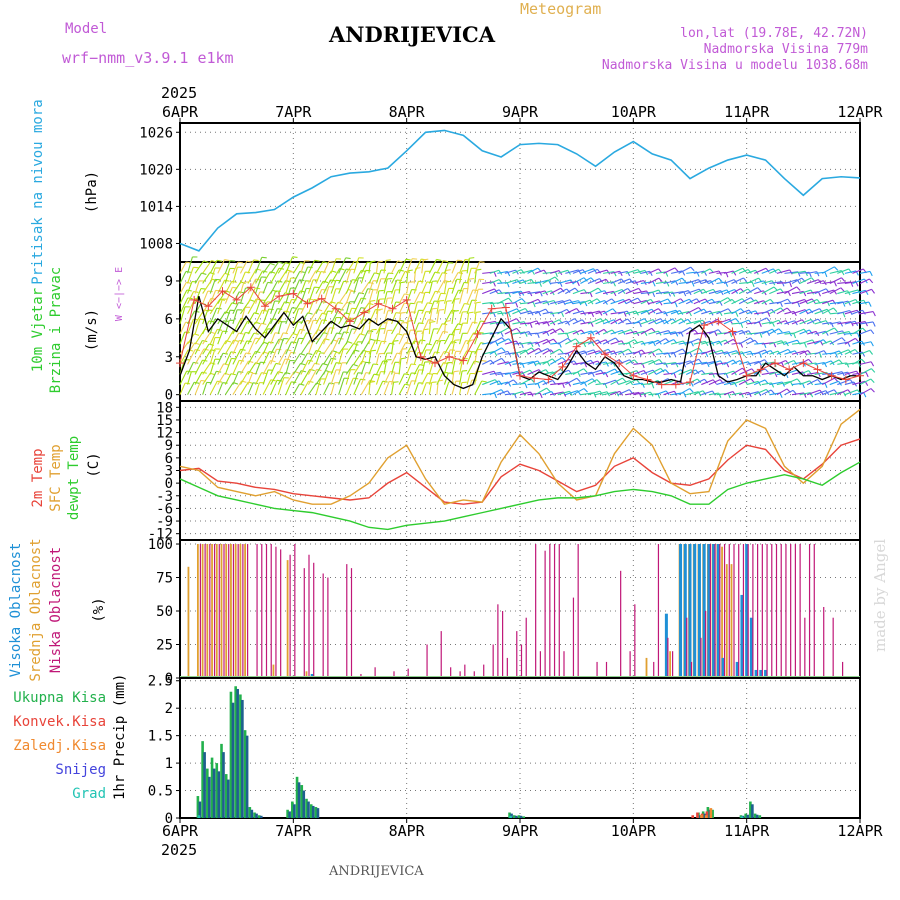  I want to click on time-label-bottom: 7APR, so click(293, 831).